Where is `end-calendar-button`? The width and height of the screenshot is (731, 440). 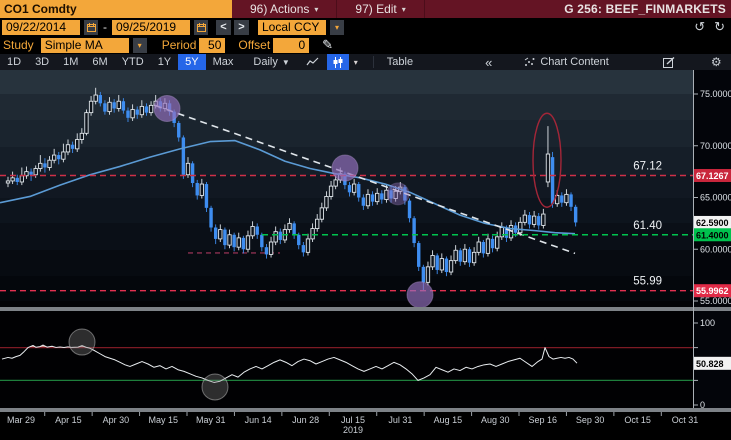 end-calendar-button is located at coordinates (201, 27).